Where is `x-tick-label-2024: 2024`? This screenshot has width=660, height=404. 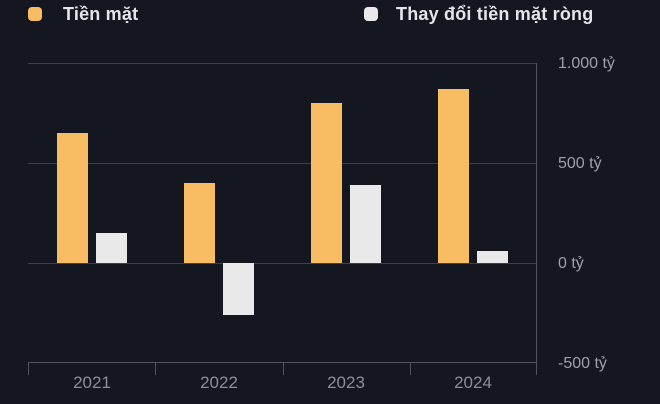
x-tick-label-2024: 2024 is located at coordinates (473, 382).